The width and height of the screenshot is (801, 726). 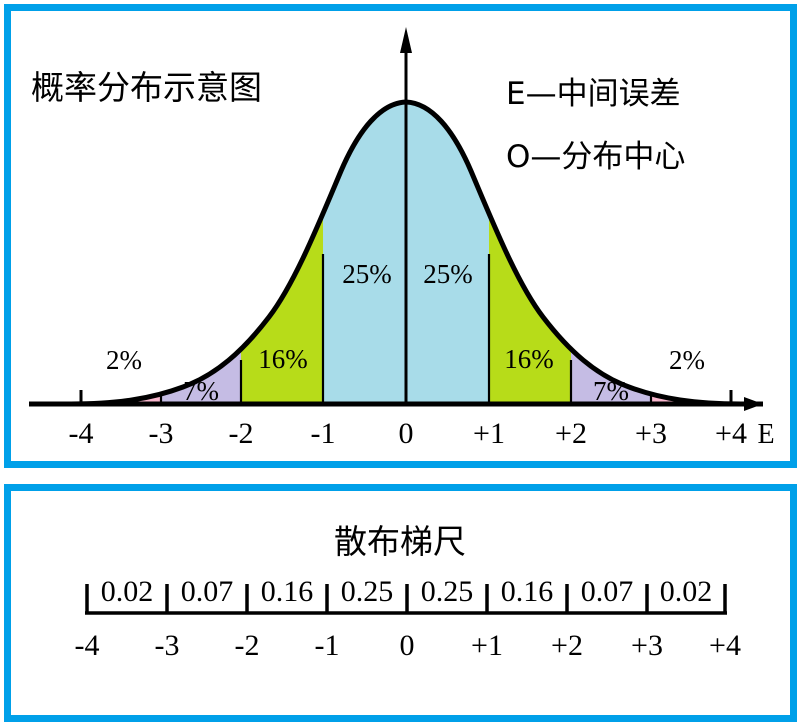 I want to click on scale-ruler-title: 散布梯尺, so click(x=400, y=541).